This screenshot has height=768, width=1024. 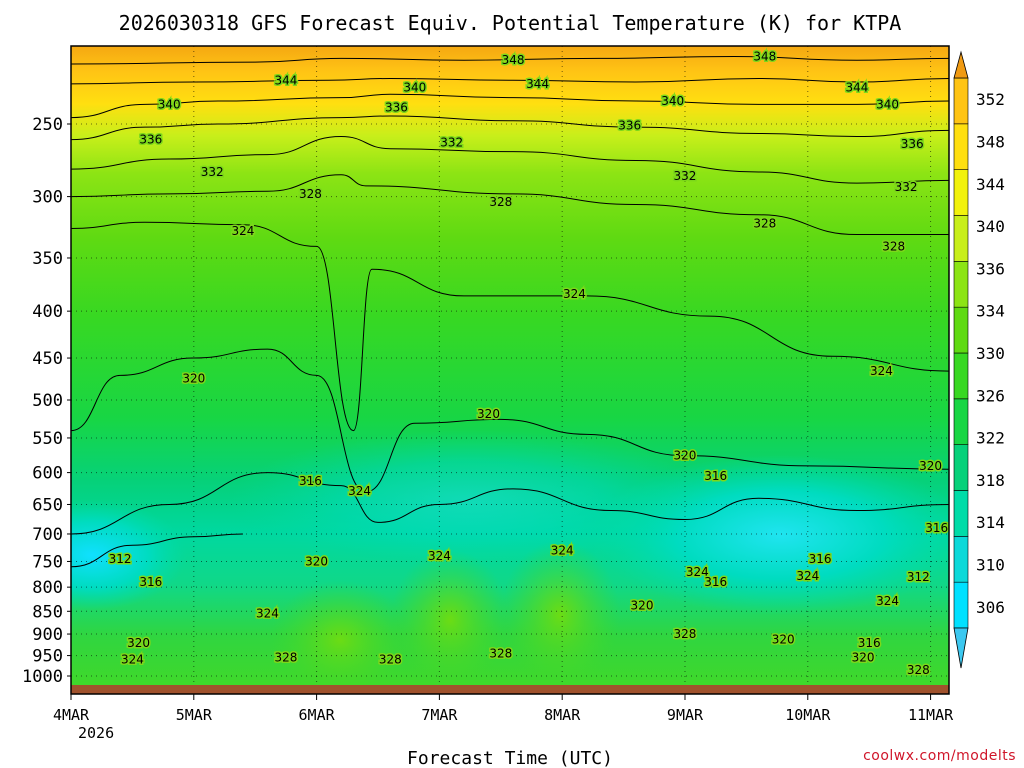 What do you see at coordinates (47, 474) in the screenshot?
I see `y-tick-label: 600` at bounding box center [47, 474].